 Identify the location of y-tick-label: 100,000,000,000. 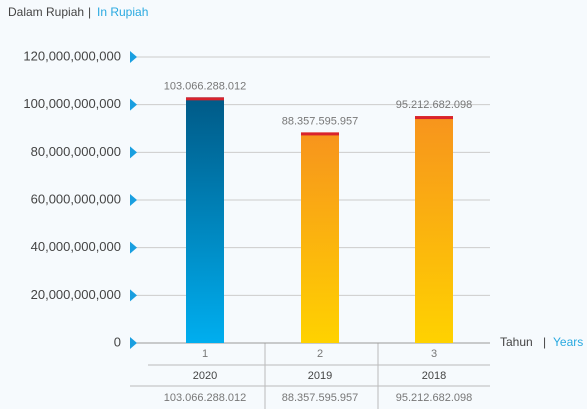
(72, 103).